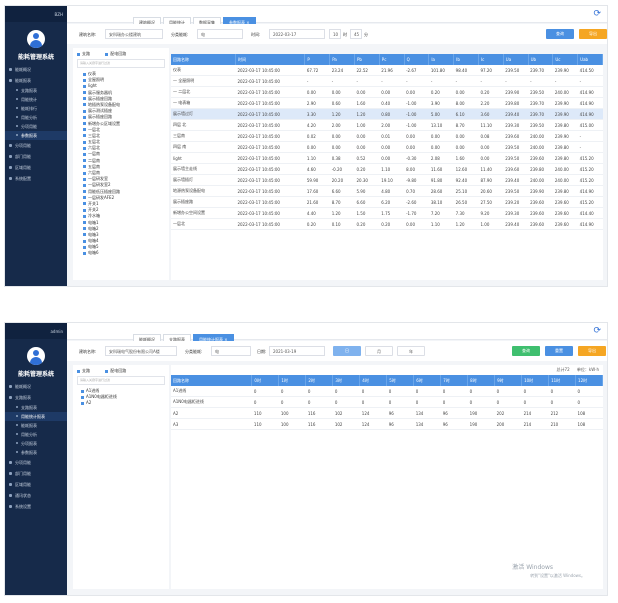 This screenshot has height=603, width=618. I want to click on sidebar-item: 分项报表, so click(36, 443).